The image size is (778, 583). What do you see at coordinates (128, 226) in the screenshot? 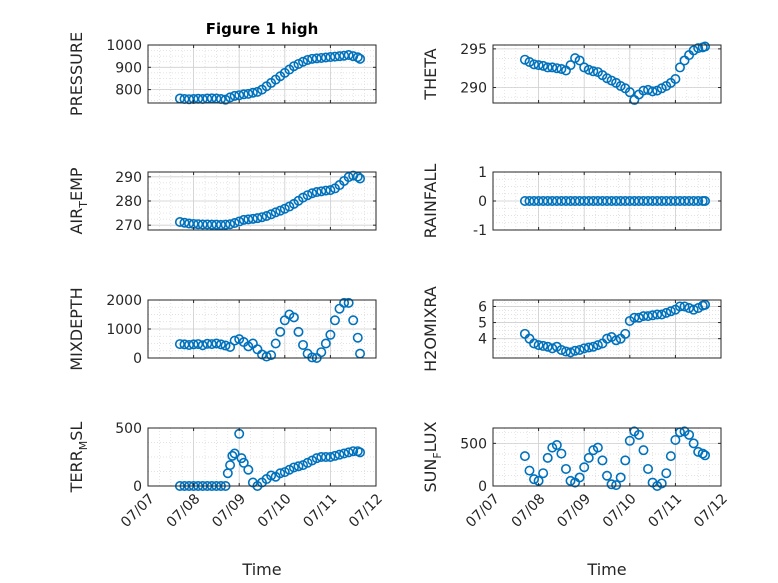
I see `y-tick-label: 270` at bounding box center [128, 226].